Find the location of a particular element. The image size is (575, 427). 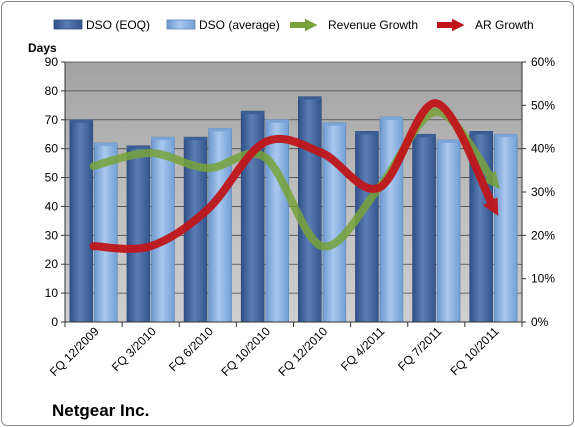

y-right-tick-label: 0% is located at coordinates (540, 322).